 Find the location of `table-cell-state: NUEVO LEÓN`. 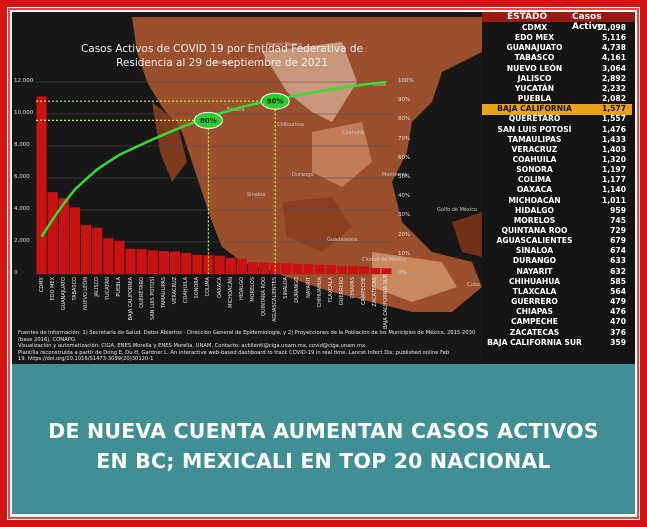

table-cell-state: NUEVO LEÓN is located at coordinates (534, 68).